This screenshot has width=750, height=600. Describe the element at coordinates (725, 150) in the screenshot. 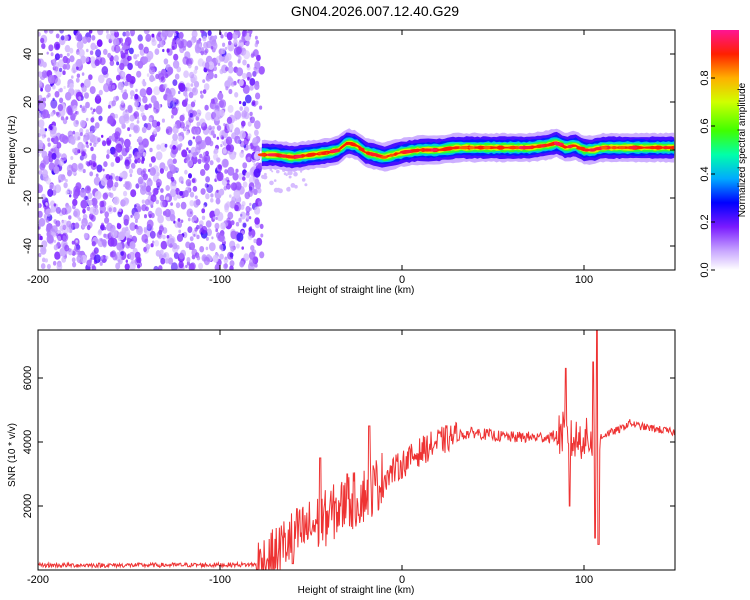

I see `colorbar-gradient` at that location.